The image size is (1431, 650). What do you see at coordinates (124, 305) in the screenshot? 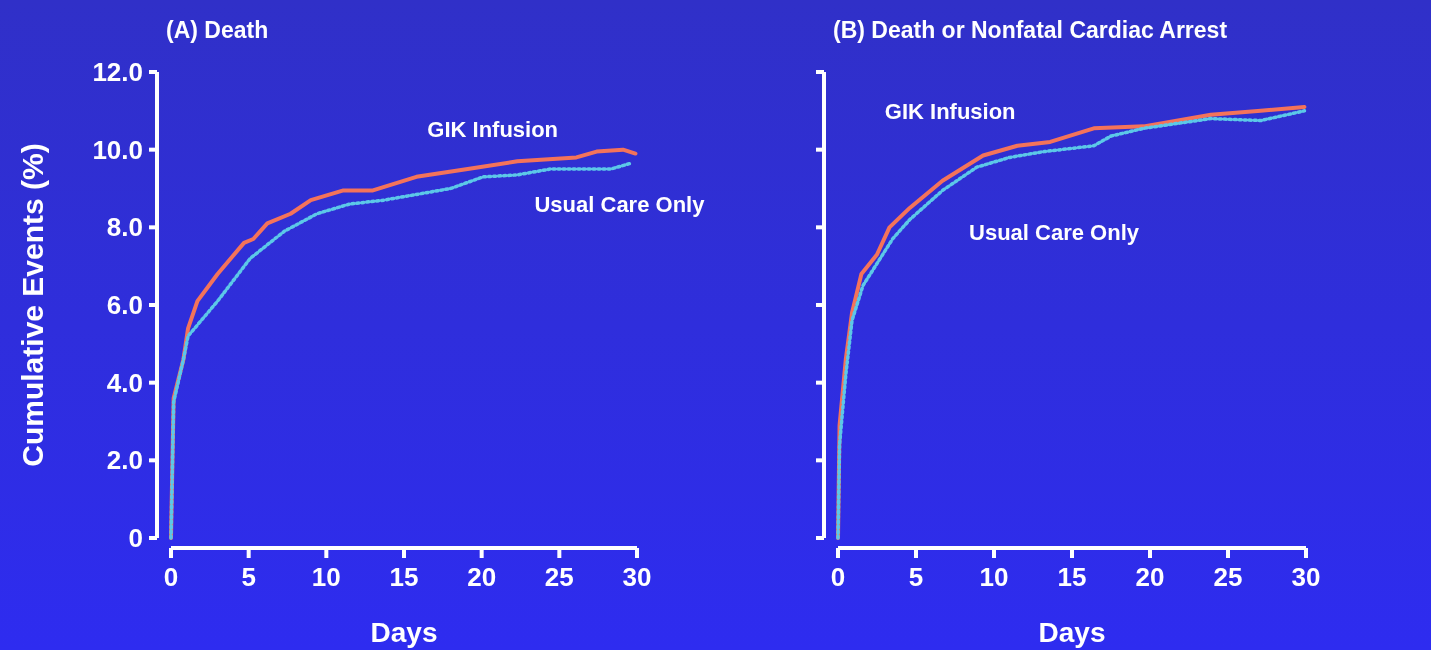
I see `y-tick-label: 6.0` at bounding box center [124, 305].